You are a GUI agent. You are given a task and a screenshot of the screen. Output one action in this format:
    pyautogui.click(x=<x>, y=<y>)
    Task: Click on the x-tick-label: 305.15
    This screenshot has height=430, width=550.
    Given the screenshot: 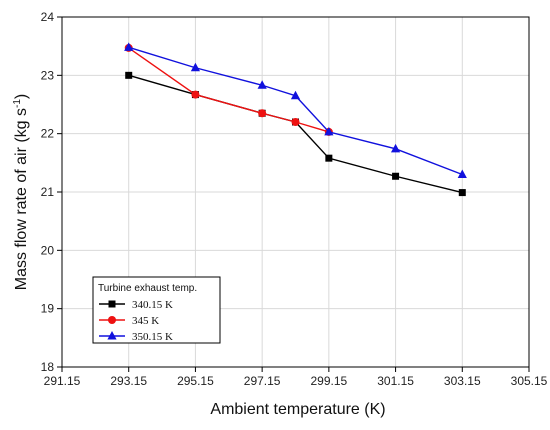 What is the action you would take?
    pyautogui.click(x=529, y=381)
    